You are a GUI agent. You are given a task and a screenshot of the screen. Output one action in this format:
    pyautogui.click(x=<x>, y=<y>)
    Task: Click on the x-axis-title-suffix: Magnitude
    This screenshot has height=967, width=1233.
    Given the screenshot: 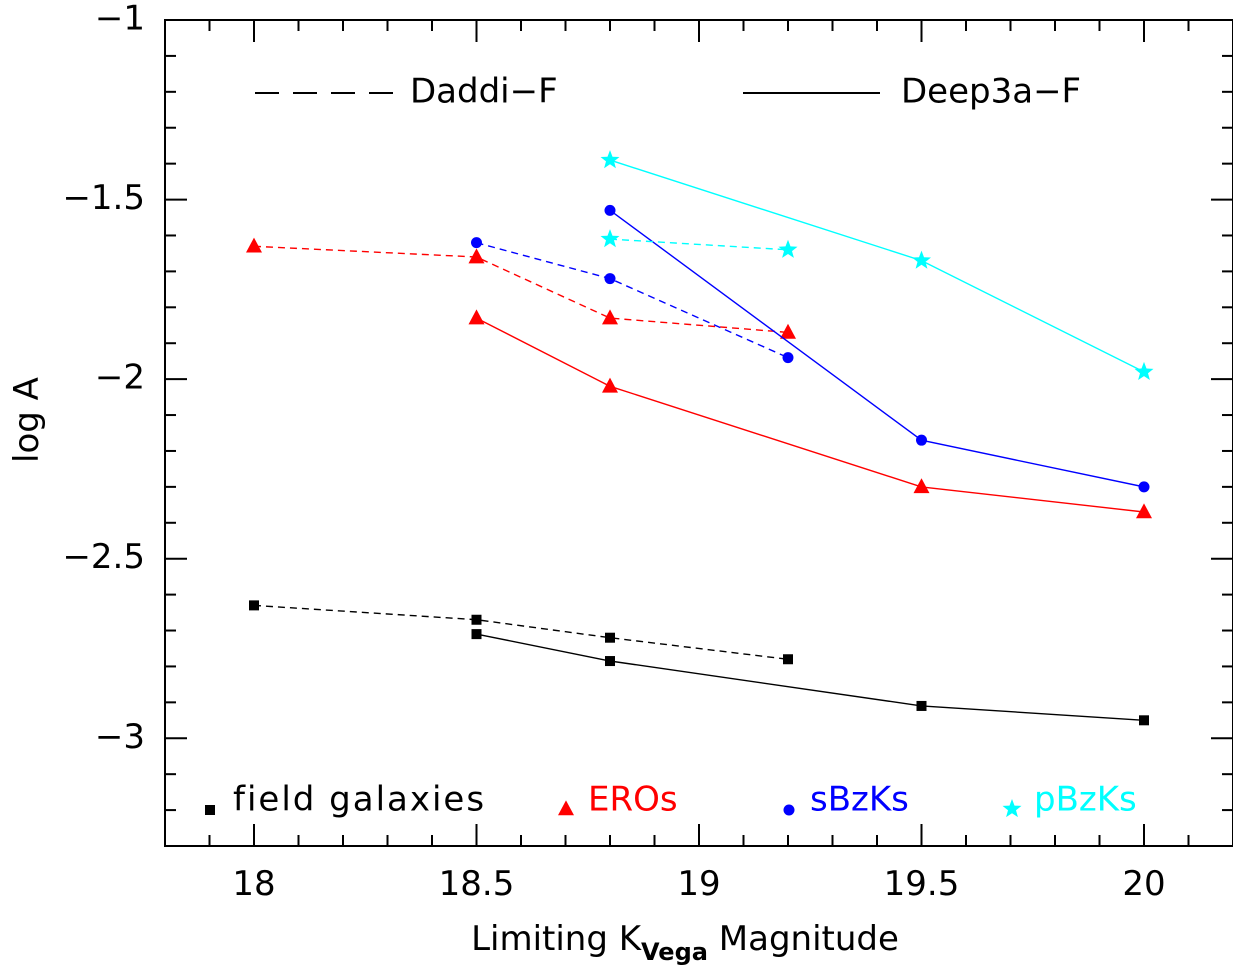 What is the action you would take?
    pyautogui.click(x=803, y=939)
    